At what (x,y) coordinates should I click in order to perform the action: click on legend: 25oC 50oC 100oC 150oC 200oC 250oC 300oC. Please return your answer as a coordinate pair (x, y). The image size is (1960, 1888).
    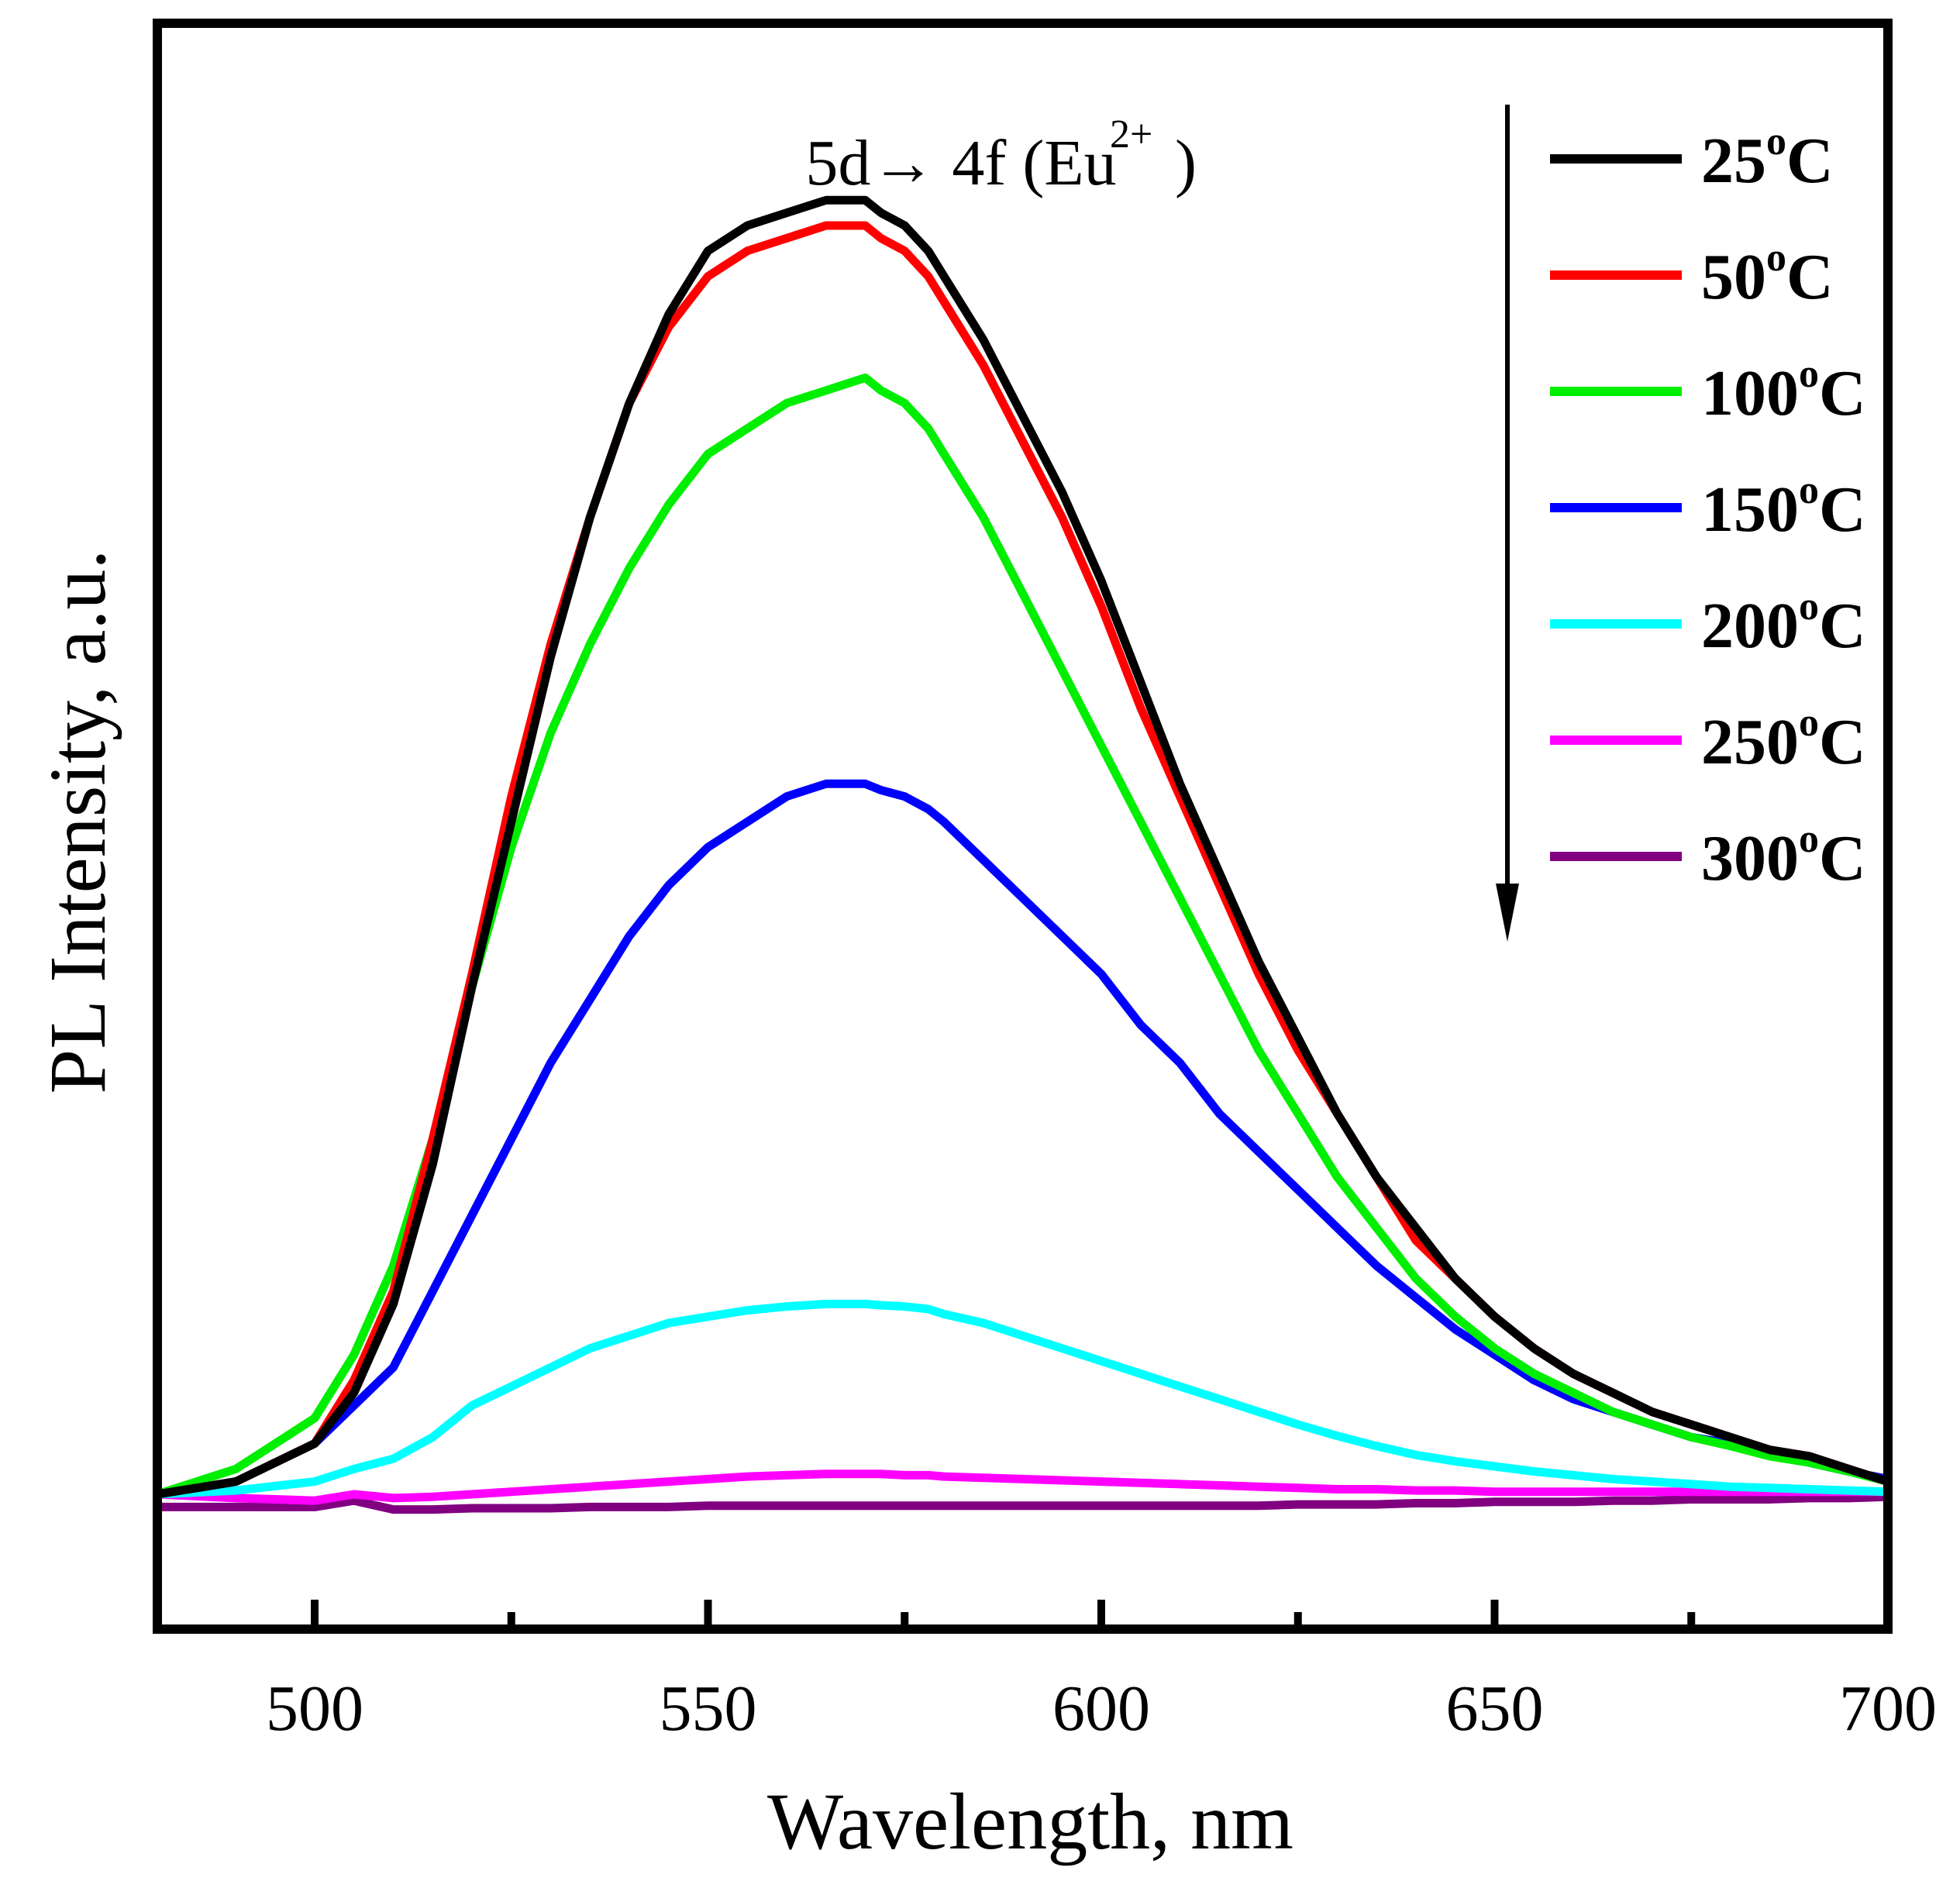
    Looking at the image, I should click on (1708, 506).